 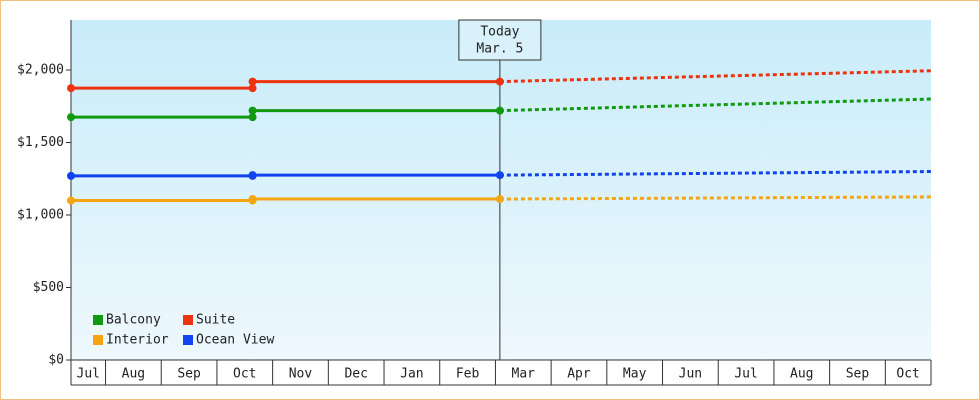 I want to click on x-tick-label: Feb, so click(x=468, y=374).